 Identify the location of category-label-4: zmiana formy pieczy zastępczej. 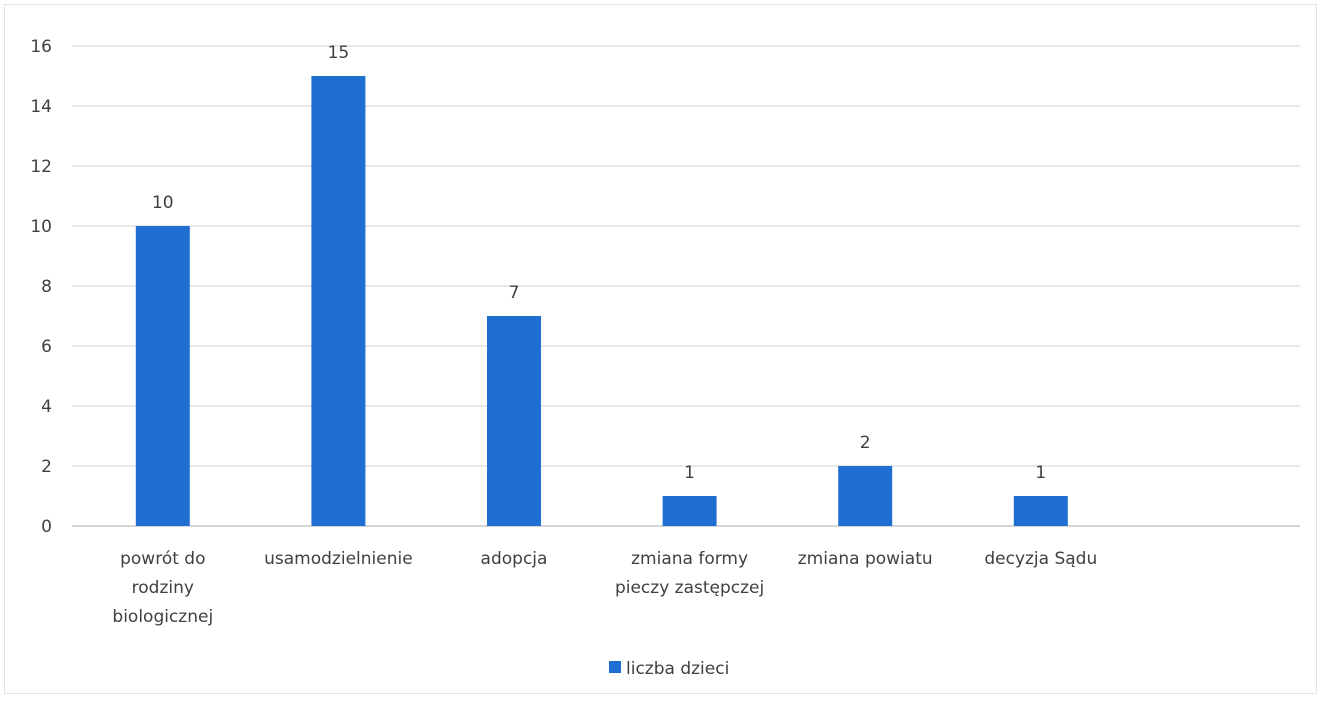
(689, 573).